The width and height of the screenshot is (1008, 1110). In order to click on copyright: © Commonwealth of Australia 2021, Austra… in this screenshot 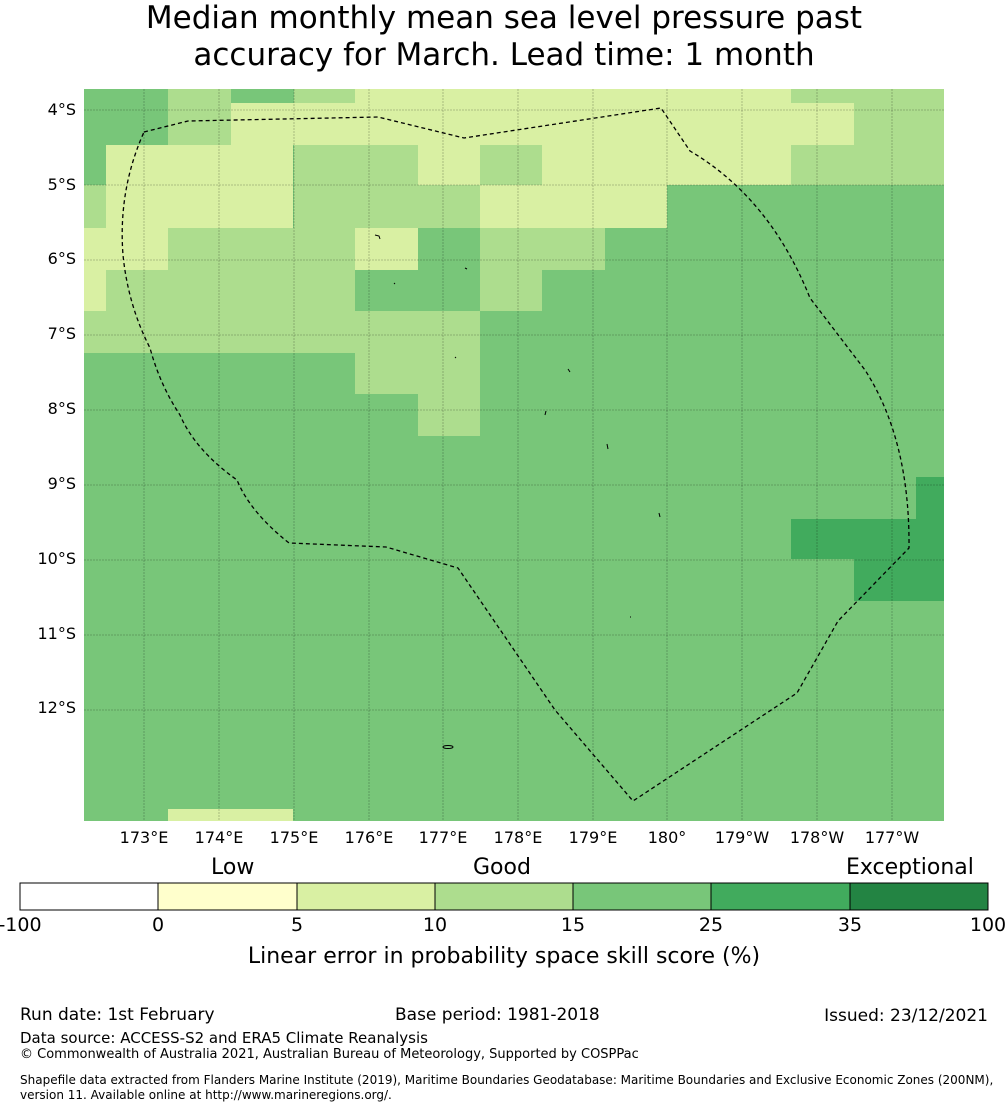, I will do `click(329, 1054)`.